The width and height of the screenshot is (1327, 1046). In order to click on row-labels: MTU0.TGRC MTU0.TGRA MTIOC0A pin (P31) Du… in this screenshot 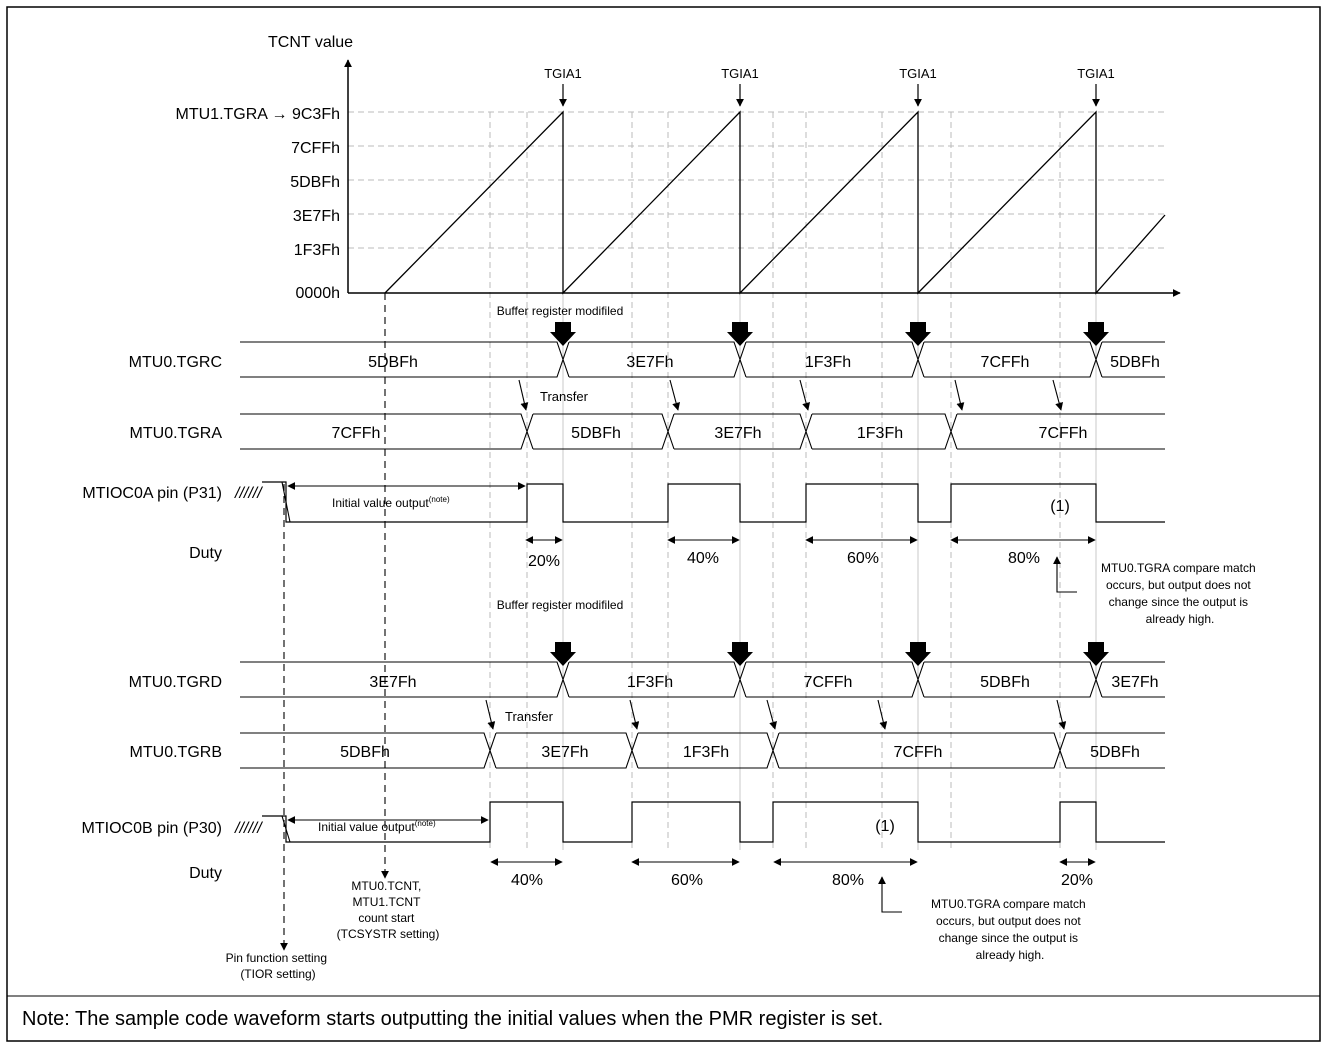, I will do `click(152, 618)`.